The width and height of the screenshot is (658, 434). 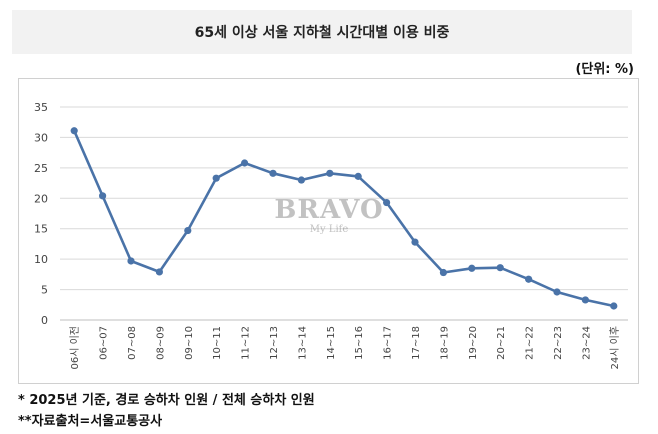 I want to click on x-tick-label: 14~15, so click(x=331, y=343).